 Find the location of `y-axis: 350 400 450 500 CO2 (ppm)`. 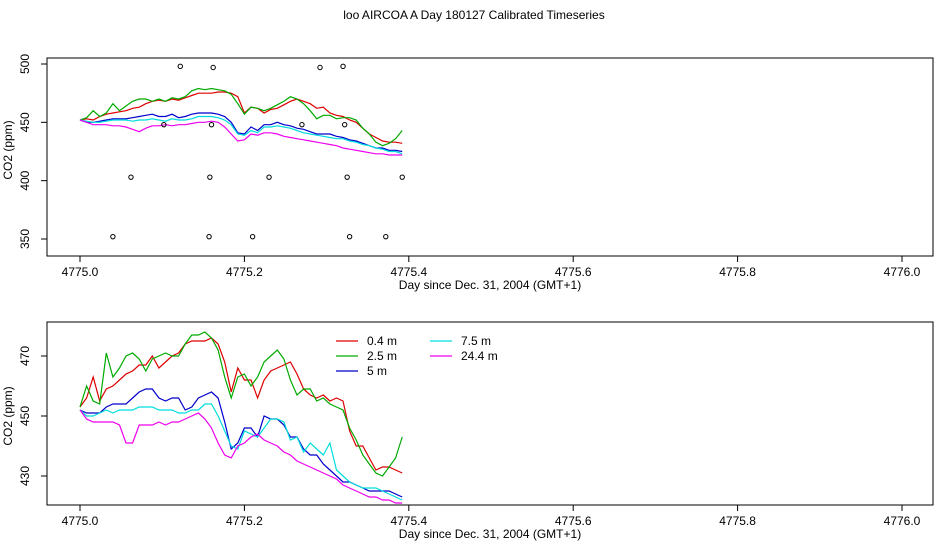

y-axis: 350 400 450 500 CO2 (ppm) is located at coordinates (24, 151).